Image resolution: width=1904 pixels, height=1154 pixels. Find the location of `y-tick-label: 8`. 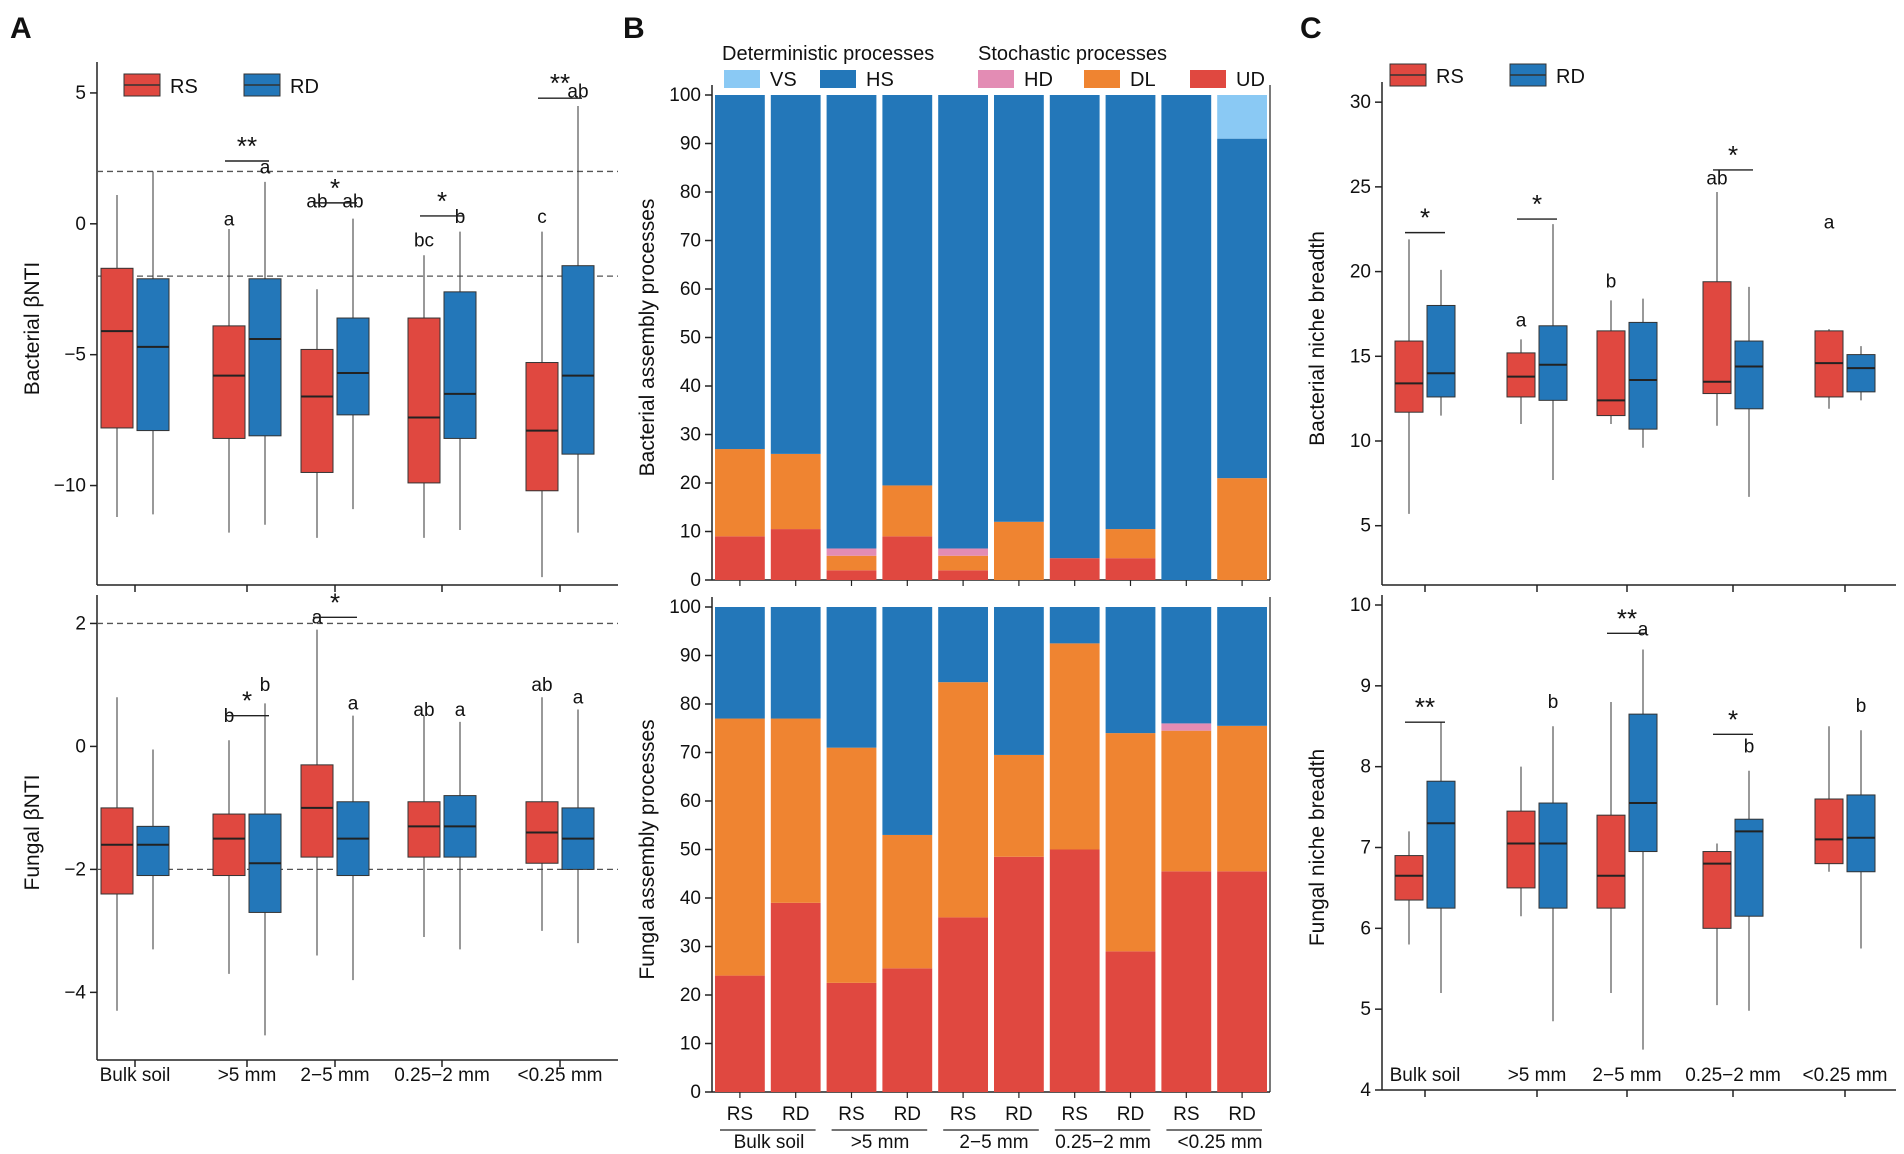

y-tick-label: 8 is located at coordinates (1365, 767).